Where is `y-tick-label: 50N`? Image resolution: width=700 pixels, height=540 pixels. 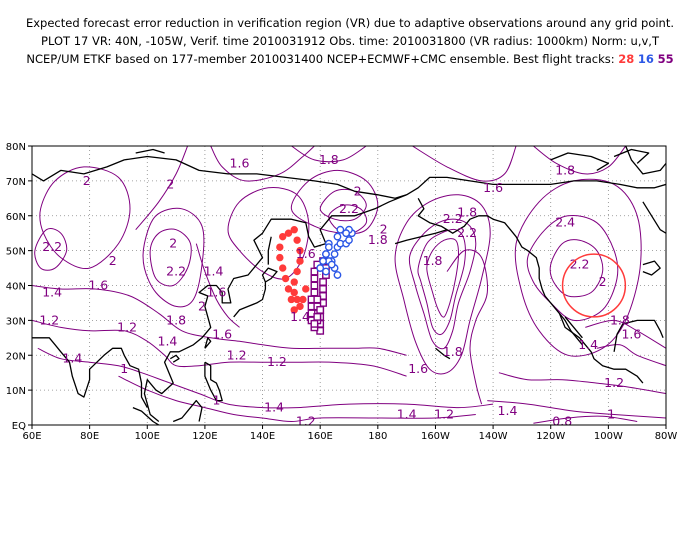 y-tick-label: 50N is located at coordinates (16, 252).